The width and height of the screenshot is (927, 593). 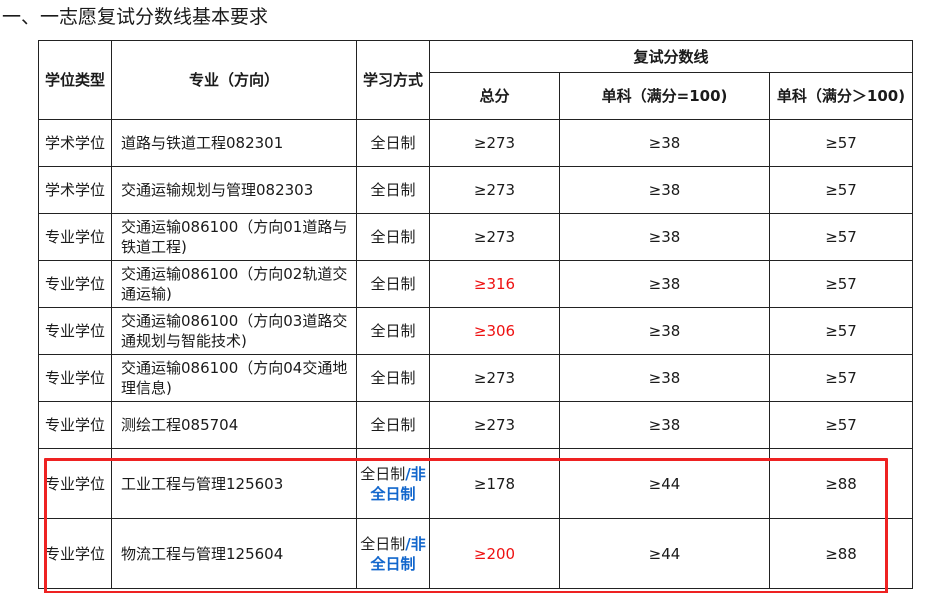 What do you see at coordinates (494, 284) in the screenshot?
I see `total-cell-highlighted: ≥316` at bounding box center [494, 284].